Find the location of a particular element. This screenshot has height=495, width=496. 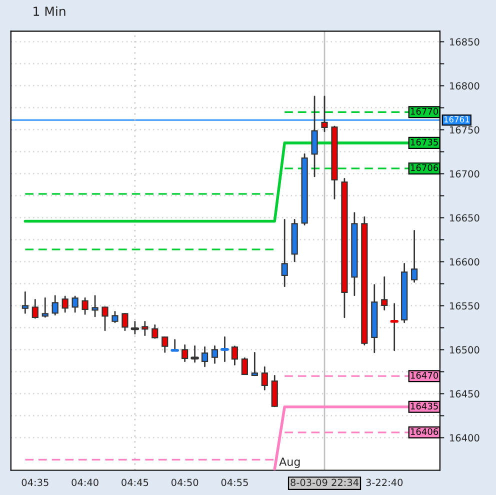

chart-title: 1 Min is located at coordinates (50, 11).